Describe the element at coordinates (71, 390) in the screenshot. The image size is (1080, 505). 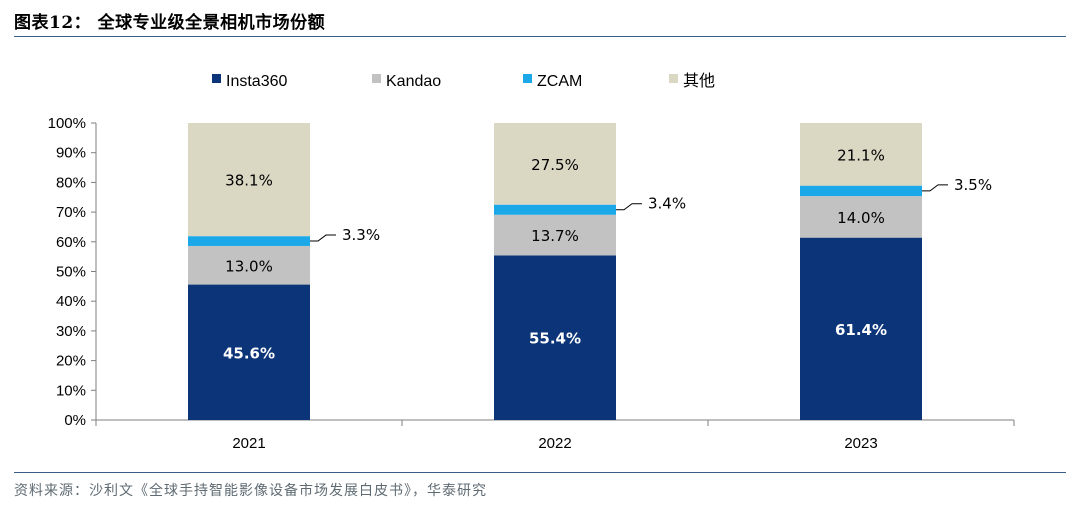
I see `y-tick-label: 10%` at that location.